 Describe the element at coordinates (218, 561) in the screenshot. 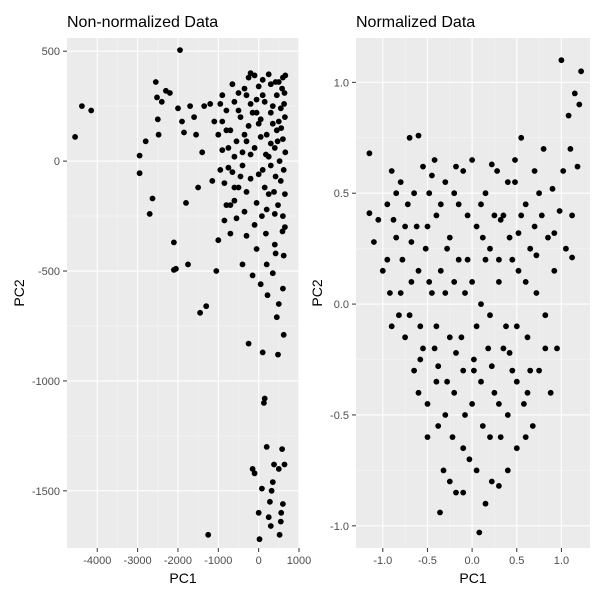

I see `x-tick-label: -1000` at that location.